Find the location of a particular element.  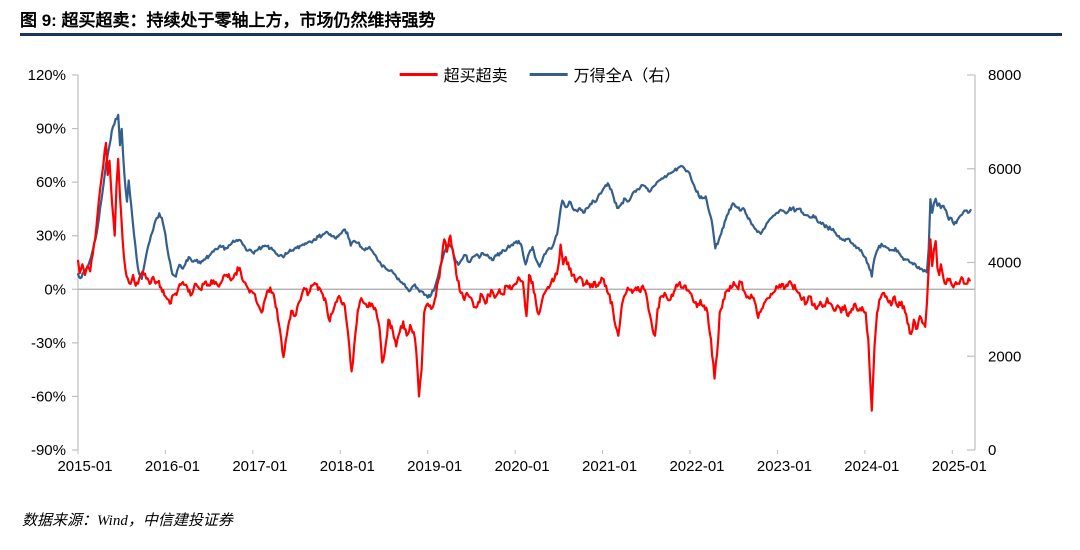

legend-item: 超买超卖 is located at coordinates (453, 74).